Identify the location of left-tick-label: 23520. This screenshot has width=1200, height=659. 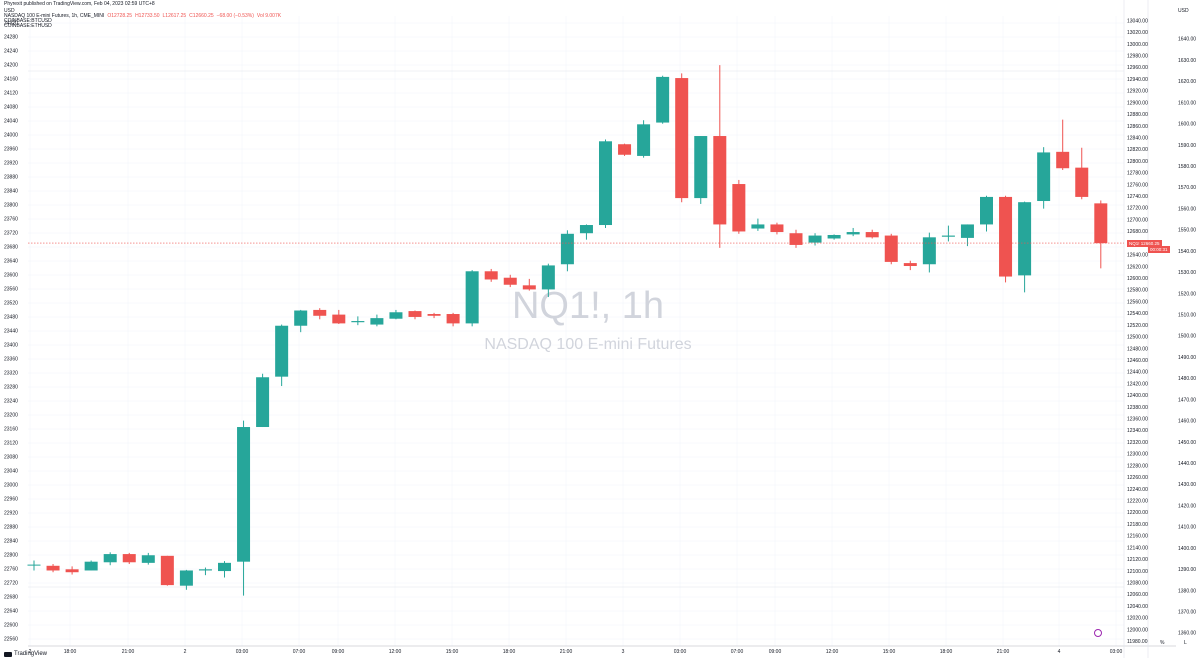
(11, 304).